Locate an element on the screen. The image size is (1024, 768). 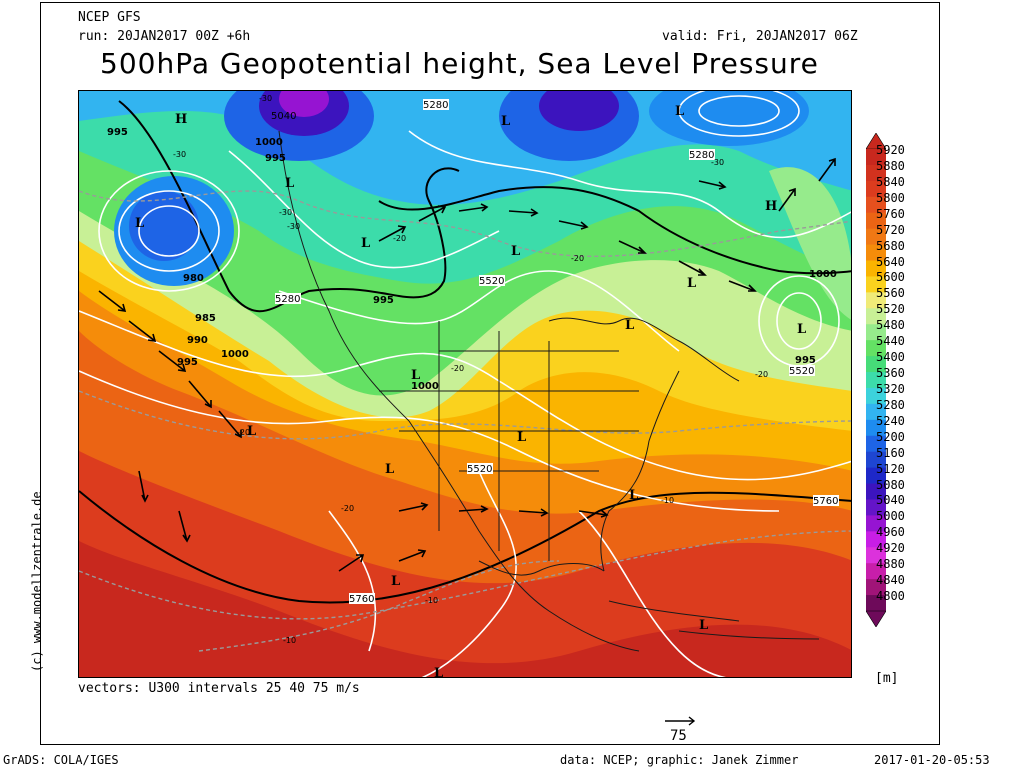
colorbar-tick-label: 5360 is located at coordinates (890, 373).